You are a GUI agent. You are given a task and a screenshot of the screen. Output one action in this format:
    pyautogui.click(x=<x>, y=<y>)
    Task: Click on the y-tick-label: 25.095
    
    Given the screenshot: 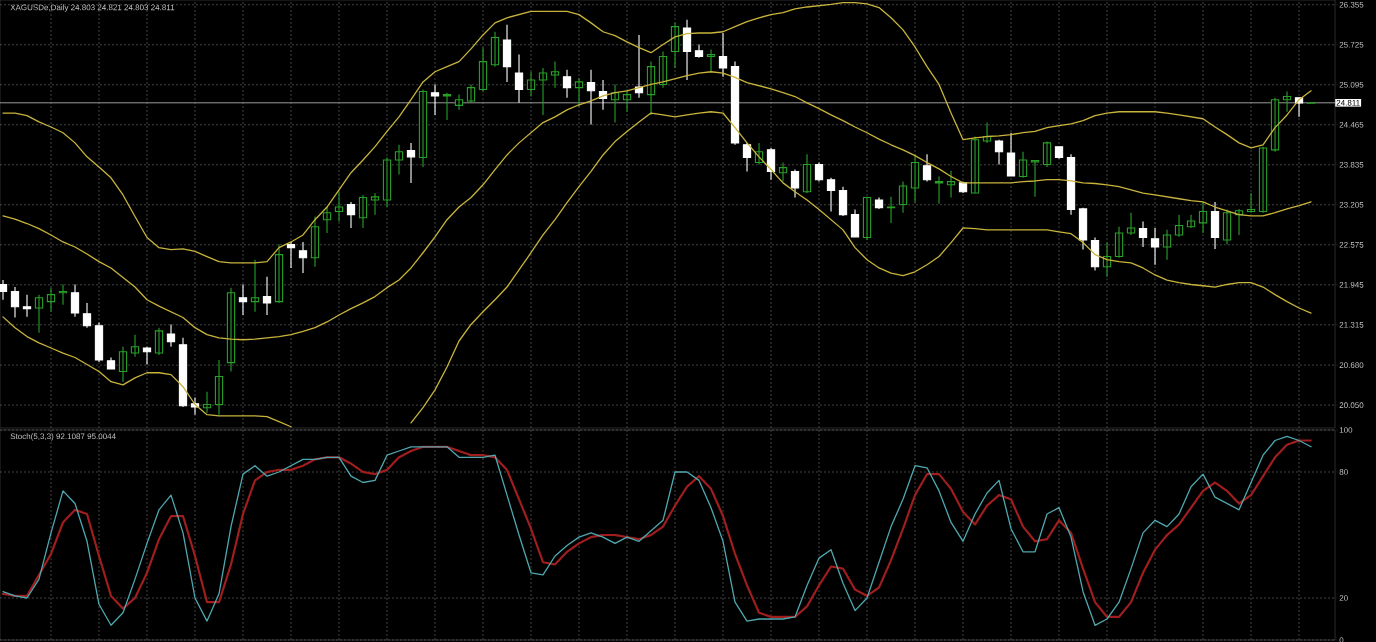 What is the action you would take?
    pyautogui.click(x=1351, y=84)
    